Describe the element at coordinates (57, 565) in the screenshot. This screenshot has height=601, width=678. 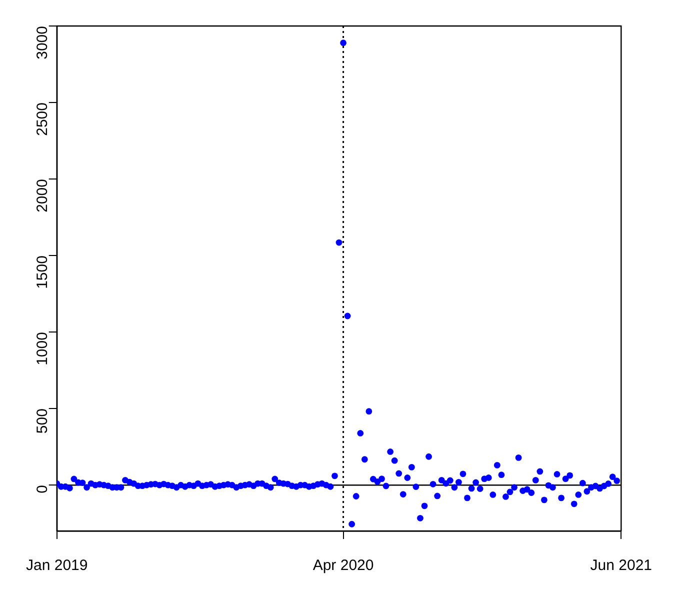
I see `x-tick-label: Jan 2019` at that location.